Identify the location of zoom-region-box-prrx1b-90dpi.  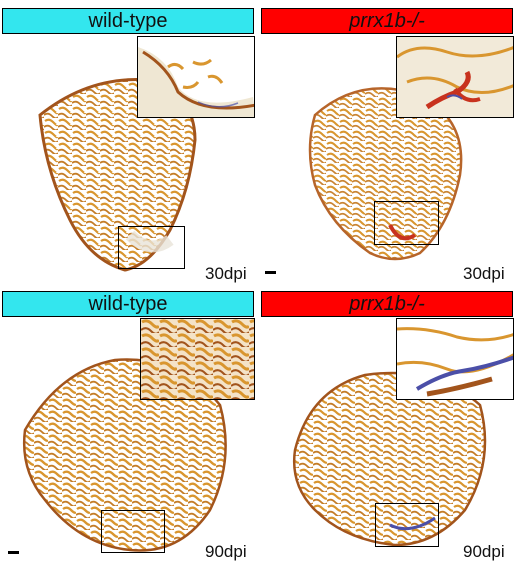
(407, 525).